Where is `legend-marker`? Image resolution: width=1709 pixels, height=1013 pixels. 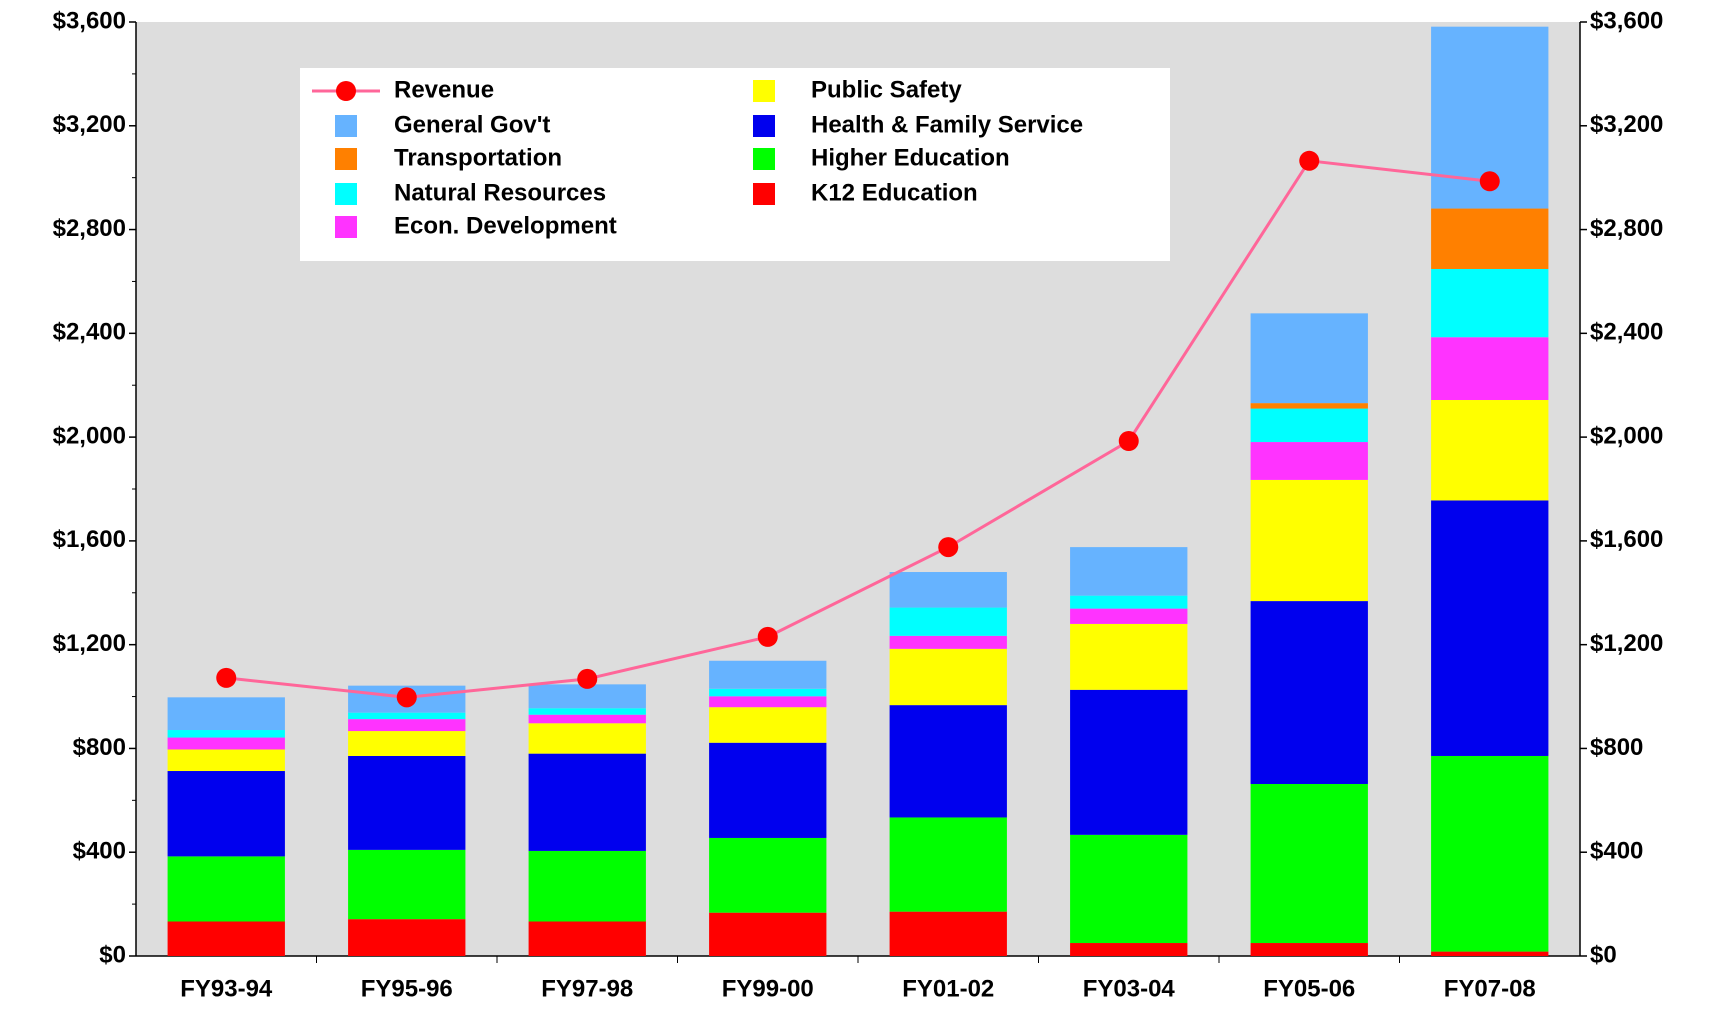 legend-marker is located at coordinates (346, 91).